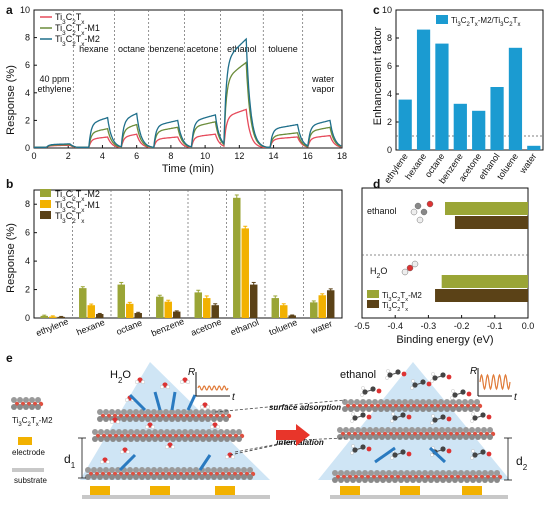 The image size is (550, 510). I want to click on right-blue-arrows, so click(410, 455).